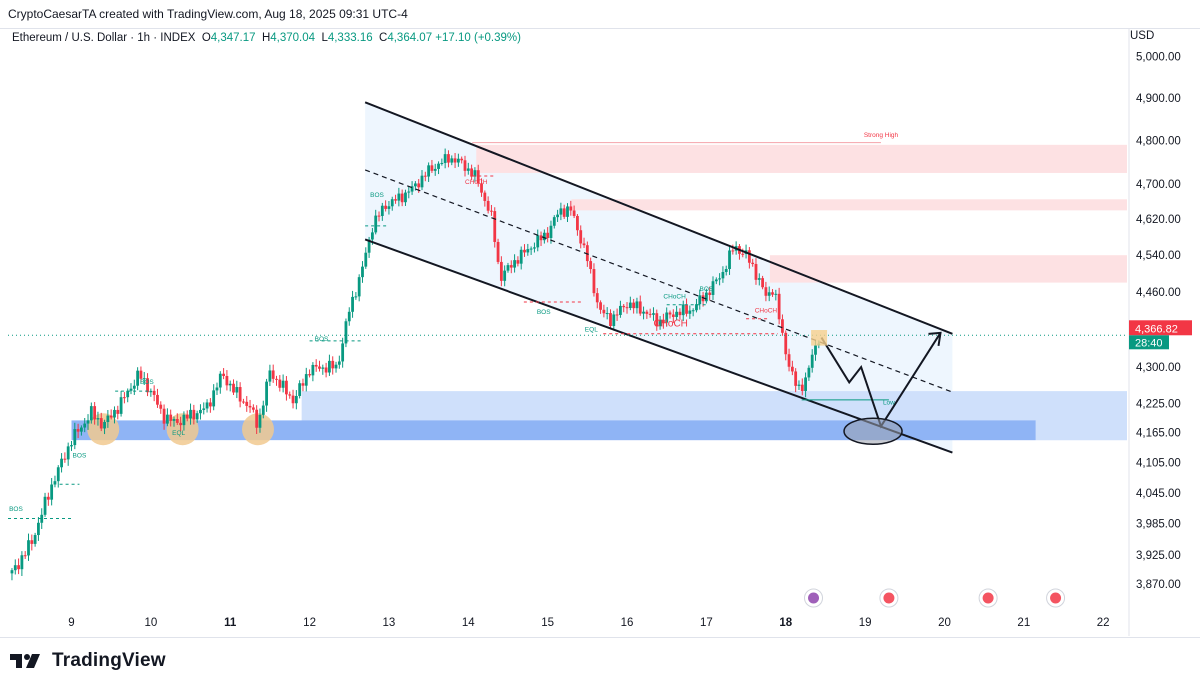 Image resolution: width=1200 pixels, height=688 pixels. Describe the element at coordinates (1142, 36) in the screenshot. I see `currency-label: USD` at that location.